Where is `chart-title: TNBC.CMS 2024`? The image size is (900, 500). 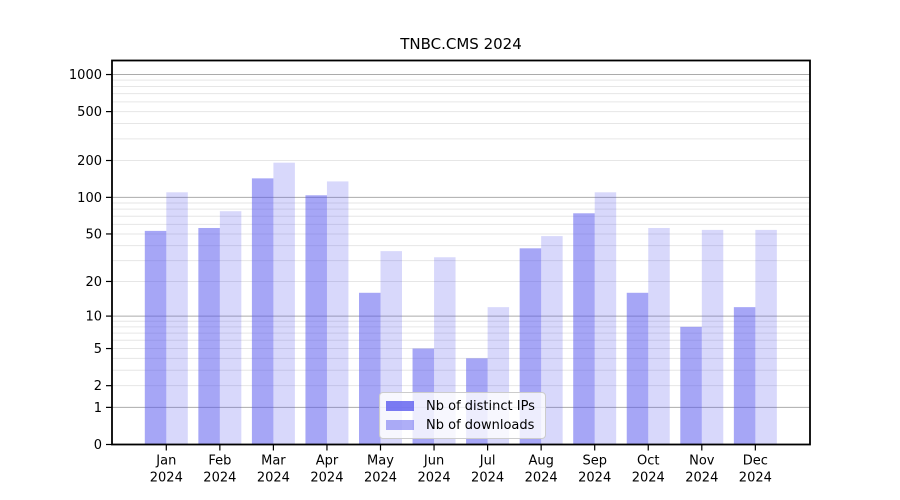
chart-title: TNBC.CMS 2024 is located at coordinates (461, 44).